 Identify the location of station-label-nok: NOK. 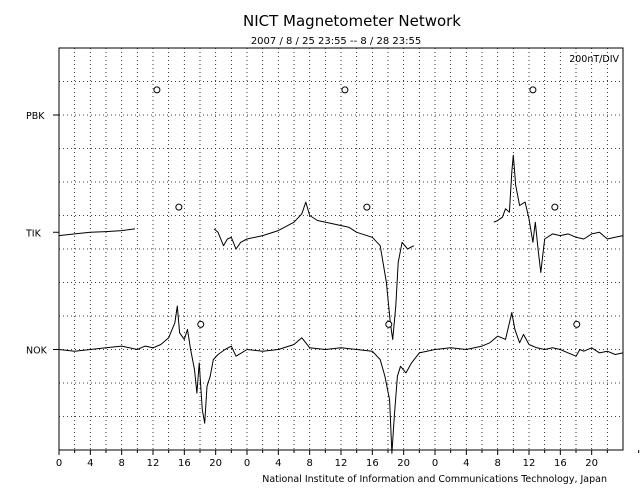
(37, 351).